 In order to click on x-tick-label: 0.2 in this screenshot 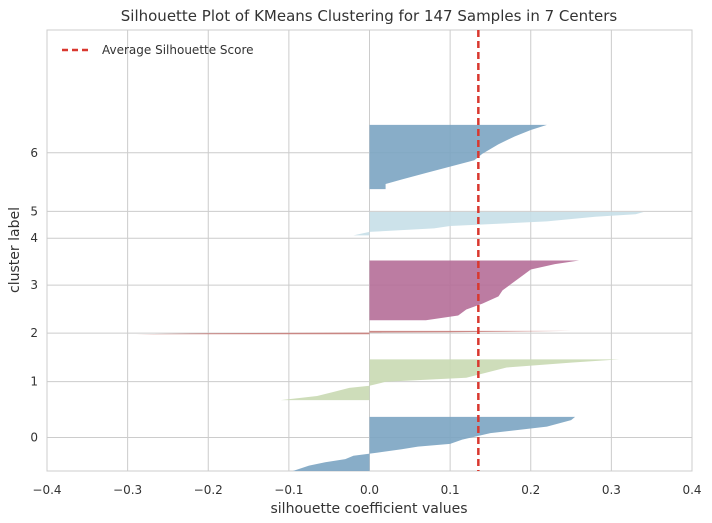, I will do `click(530, 490)`.